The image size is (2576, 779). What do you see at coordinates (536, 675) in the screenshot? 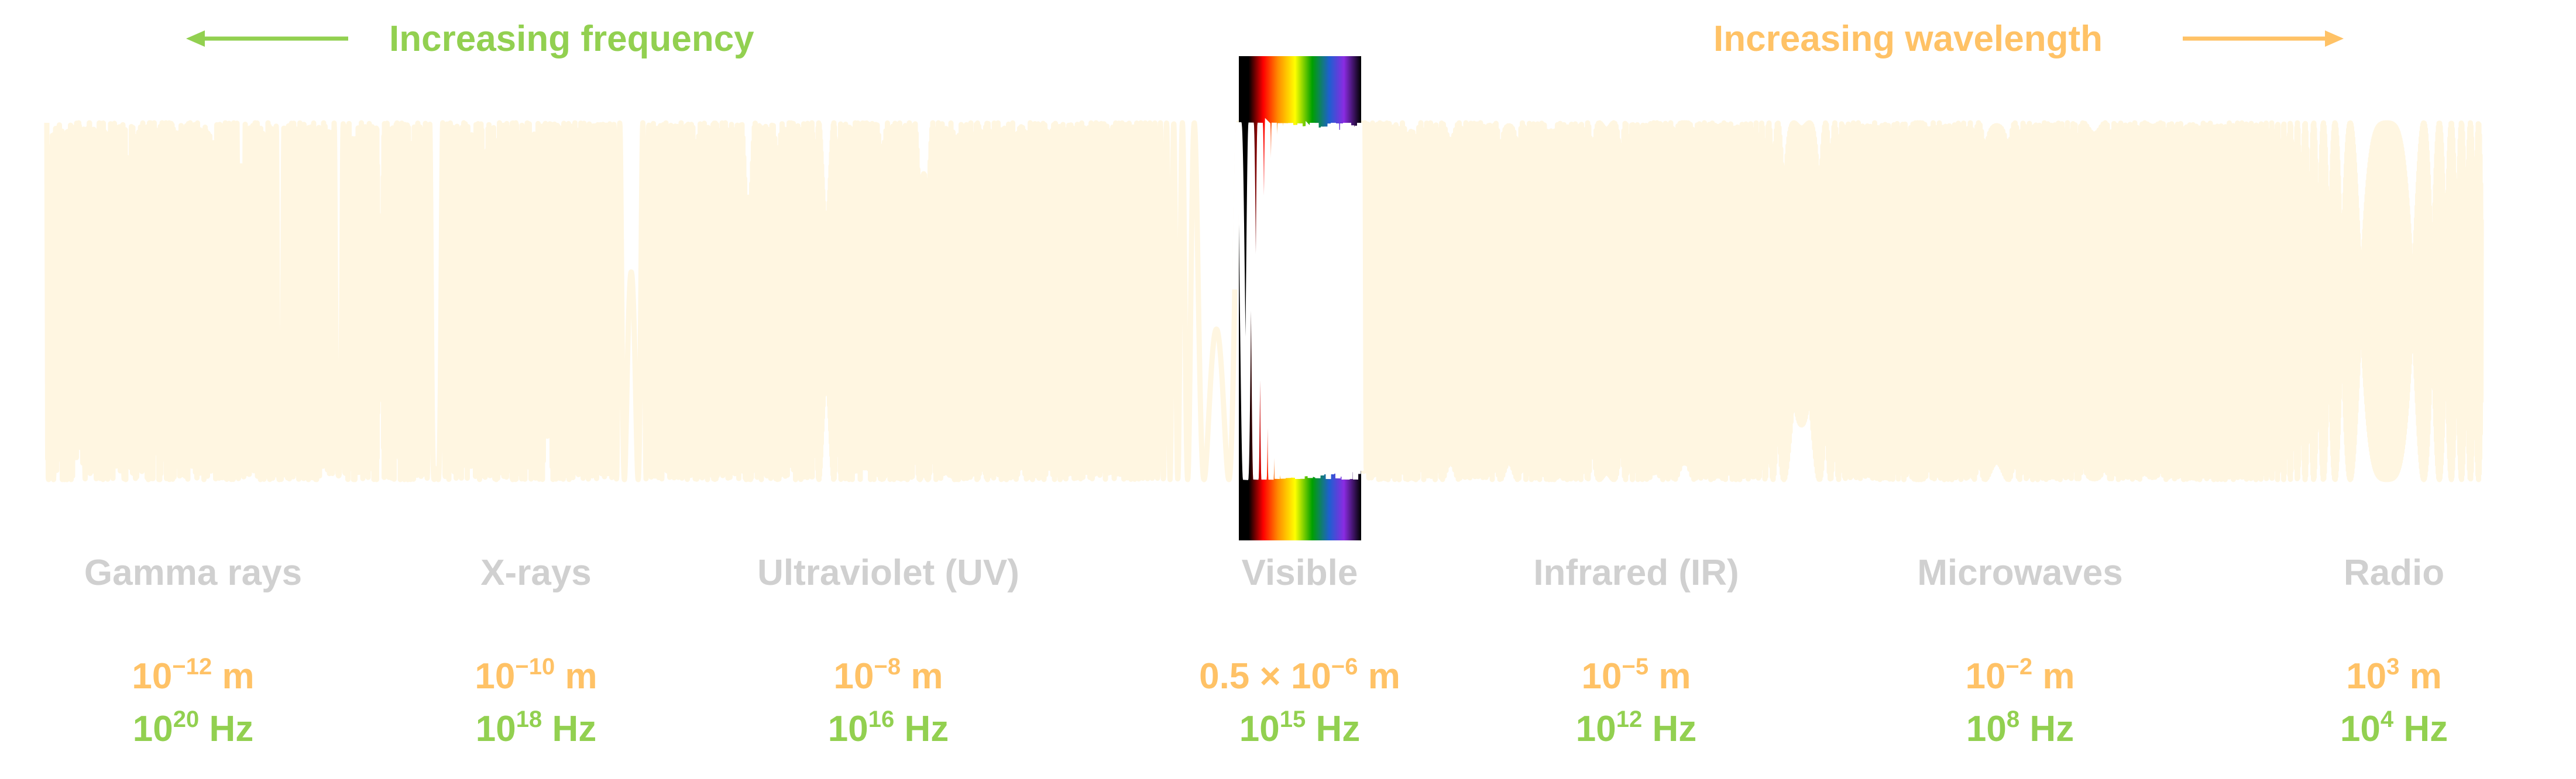
I see `band-wavelength: 10−10 m` at bounding box center [536, 675].